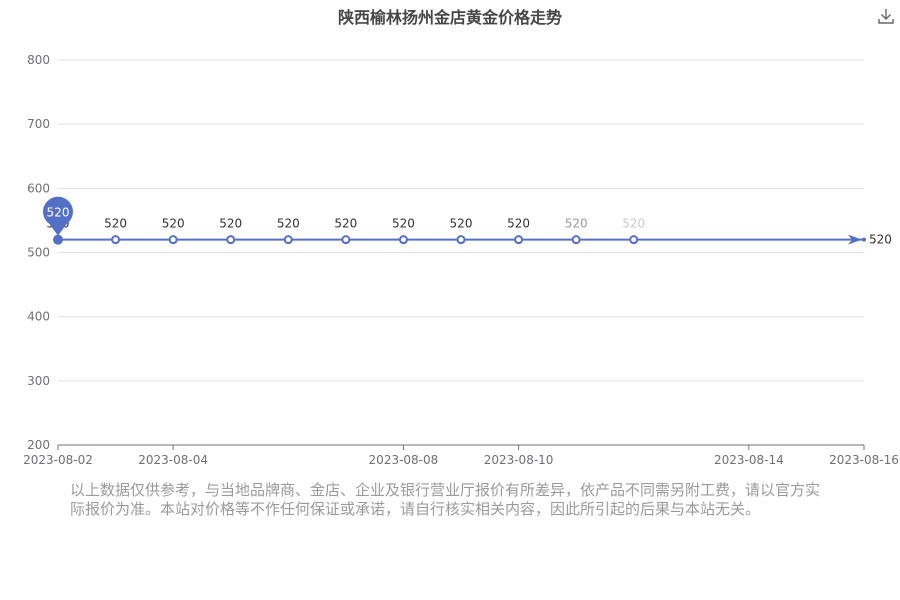 The image size is (900, 600). What do you see at coordinates (38, 445) in the screenshot?
I see `y-tick-label: 200` at bounding box center [38, 445].